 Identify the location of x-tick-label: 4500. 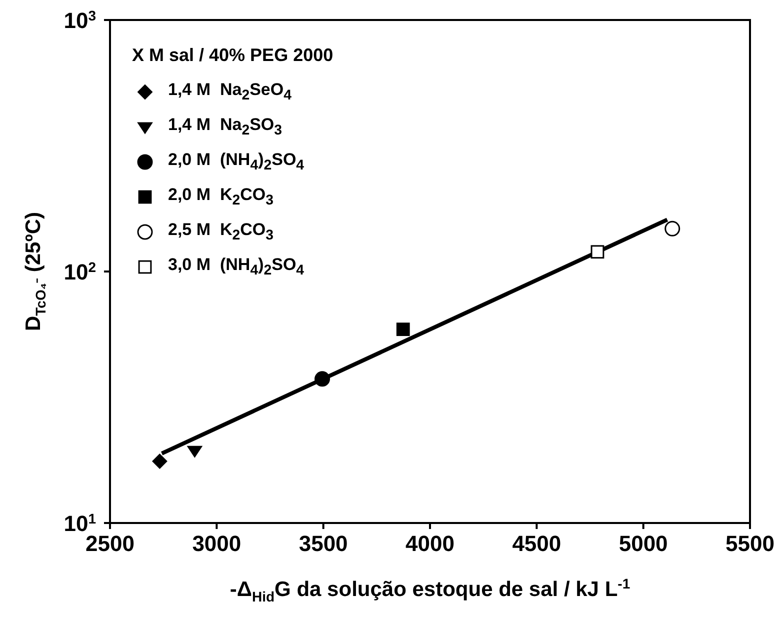
(537, 543).